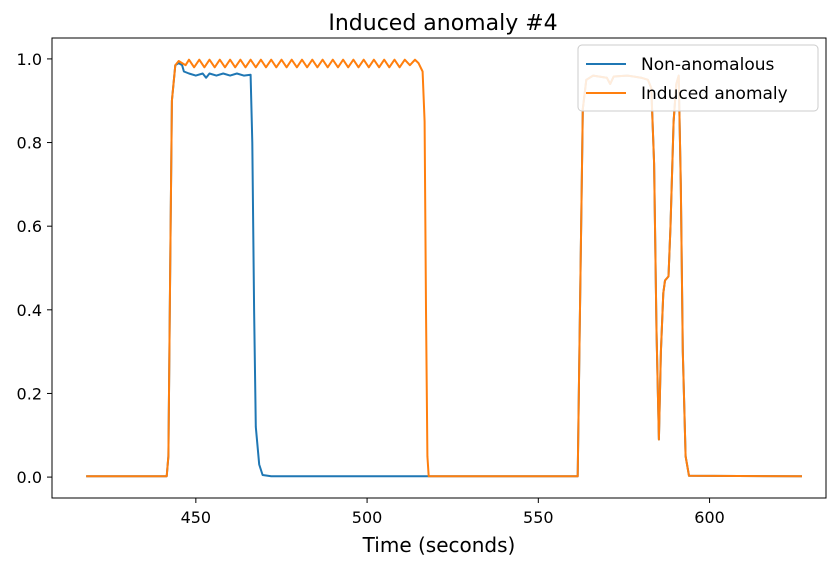 The image size is (835, 566). What do you see at coordinates (367, 517) in the screenshot?
I see `x-tick-label: 500` at bounding box center [367, 517].